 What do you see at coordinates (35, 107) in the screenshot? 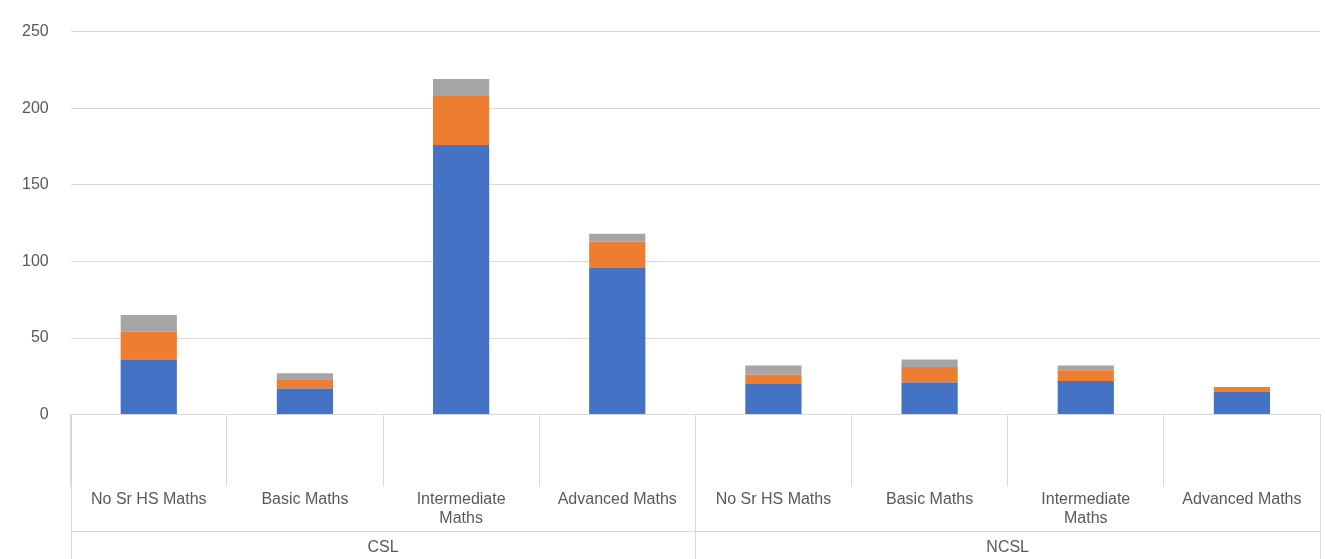
I see `y-tick-label: 200` at bounding box center [35, 107].